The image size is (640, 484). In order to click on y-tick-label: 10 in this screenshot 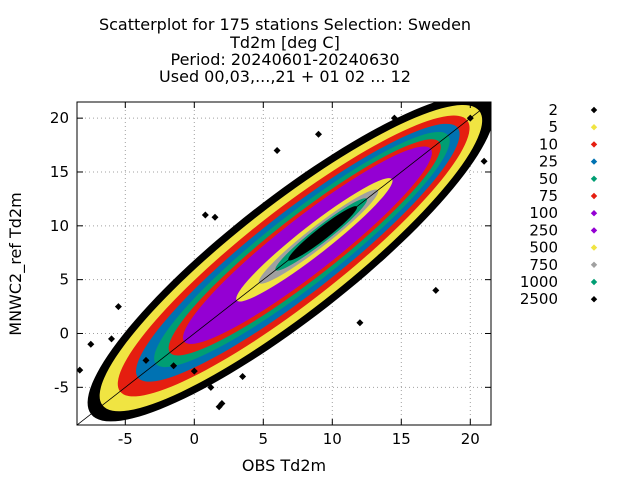, I will do `click(59, 226)`.